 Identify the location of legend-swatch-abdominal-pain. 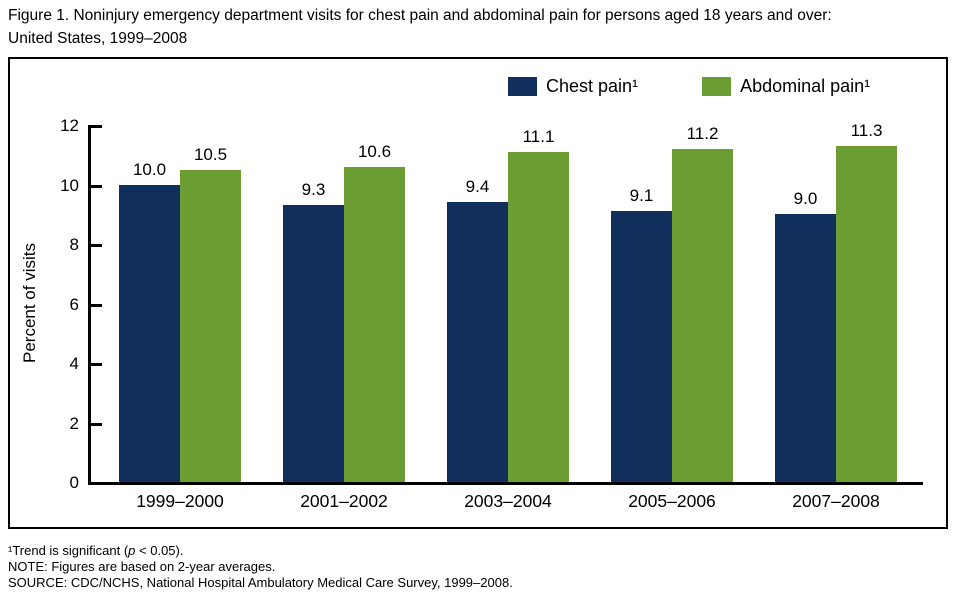
(717, 86).